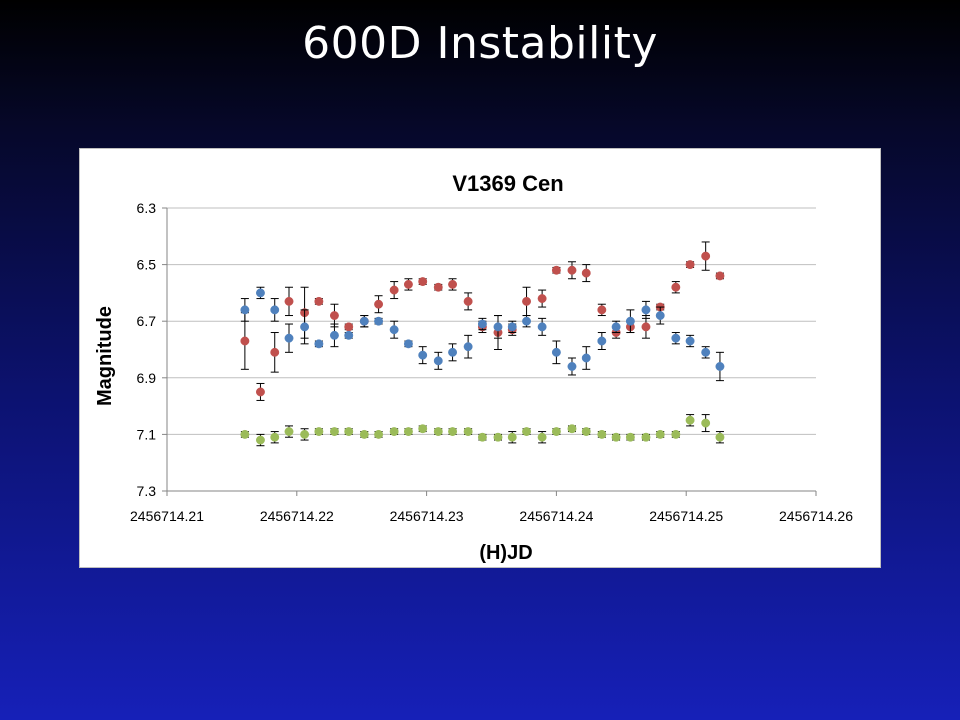  What do you see at coordinates (556, 516) in the screenshot?
I see `x-tick-label: 2456714.24` at bounding box center [556, 516].